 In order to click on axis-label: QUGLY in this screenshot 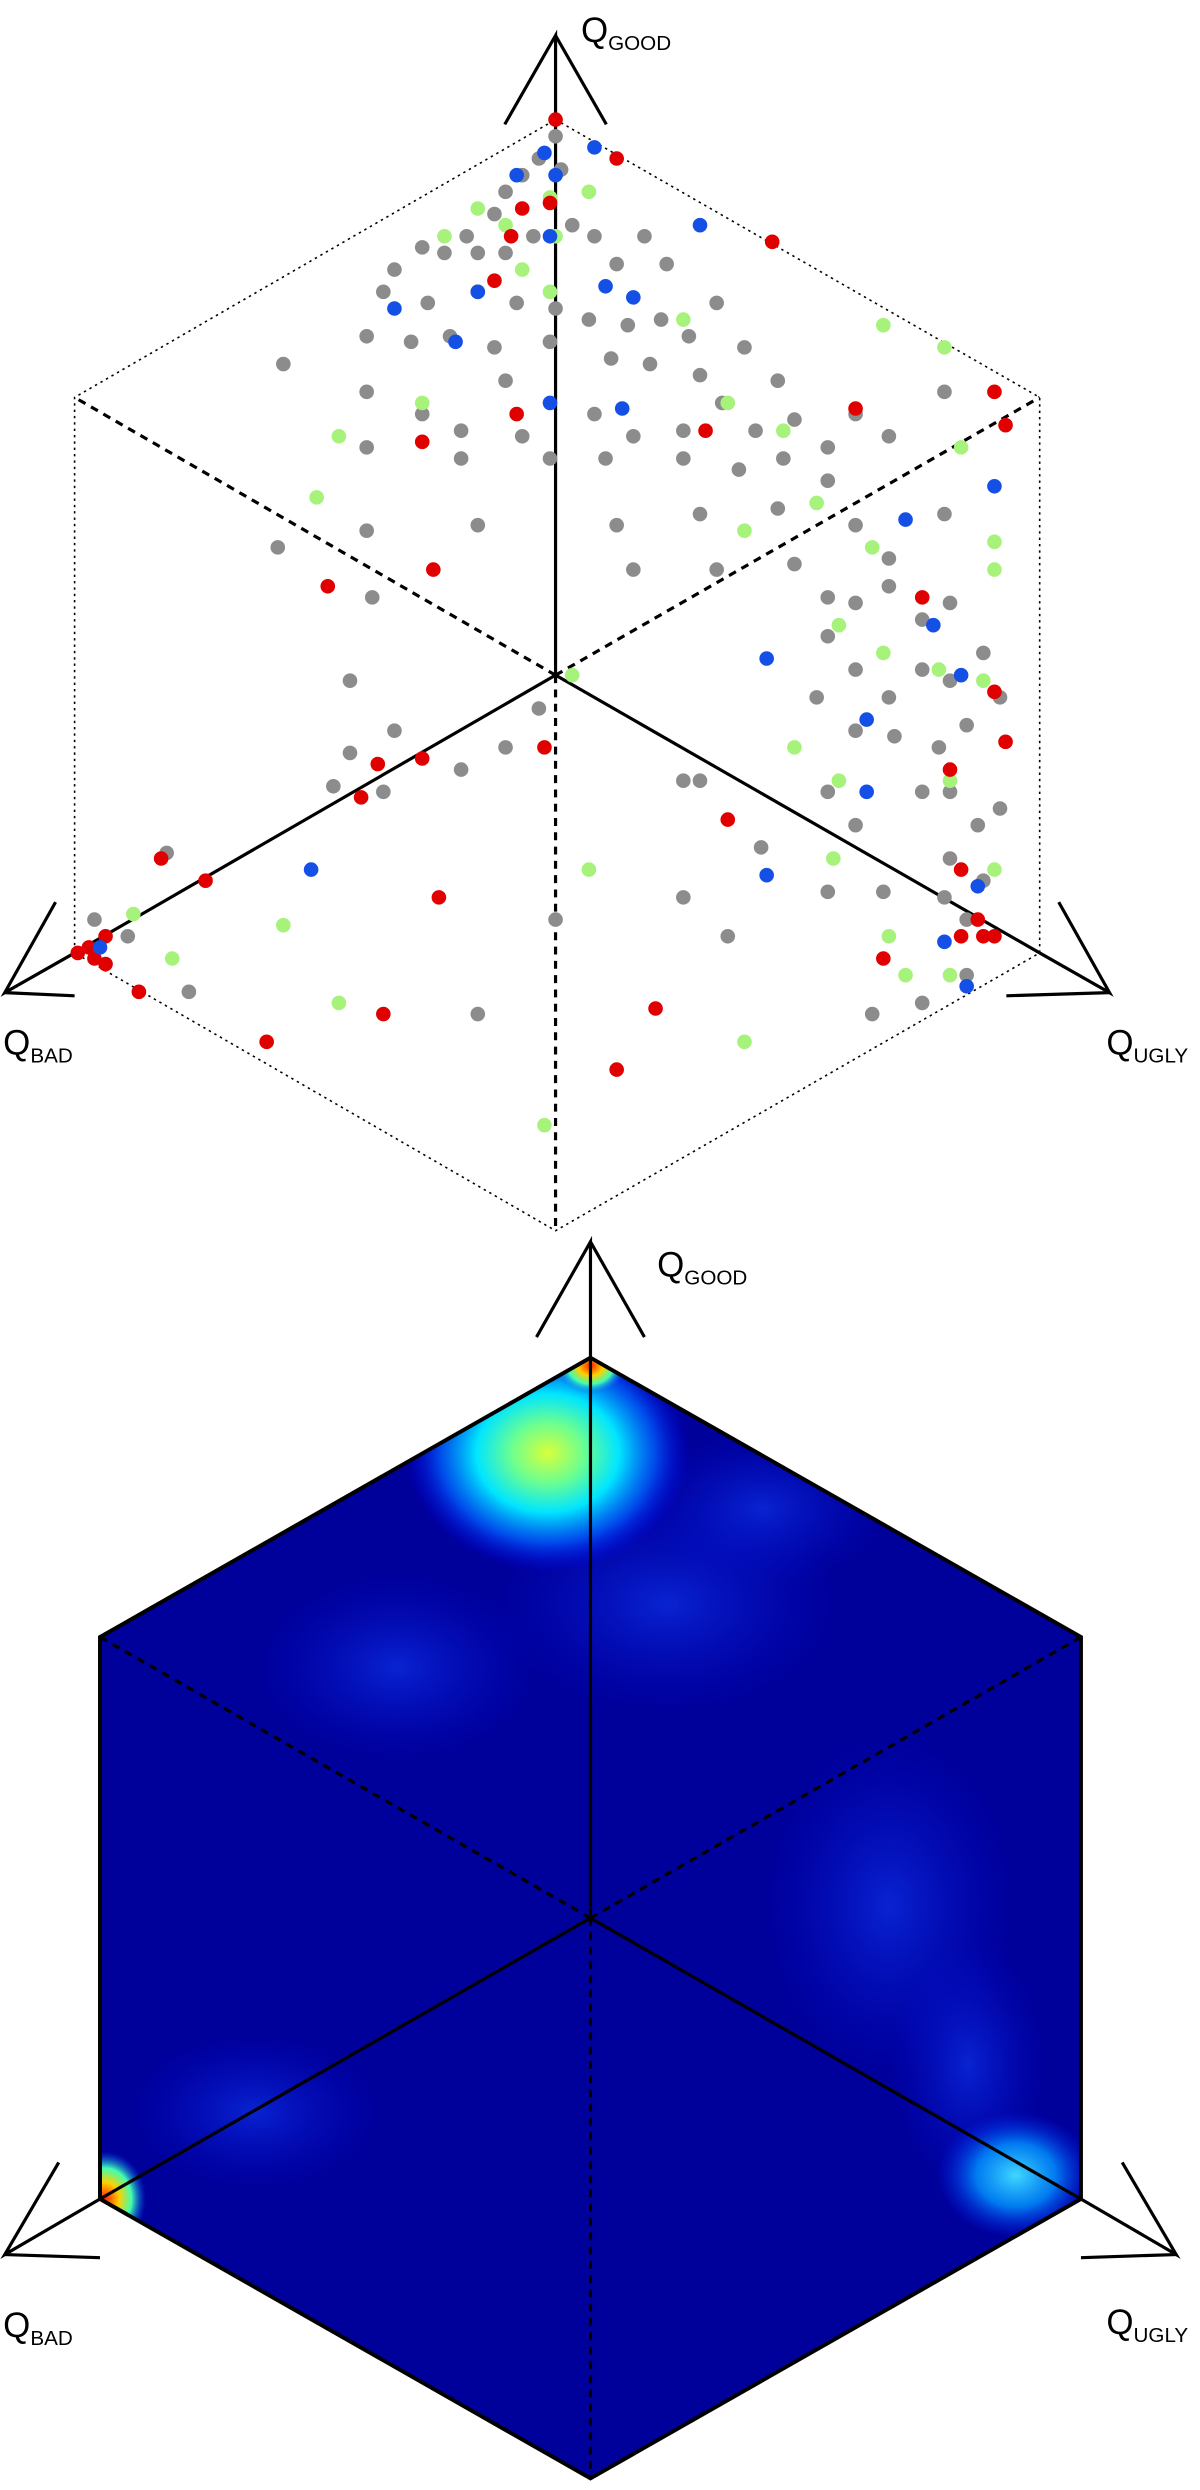, I will do `click(1147, 1046)`.